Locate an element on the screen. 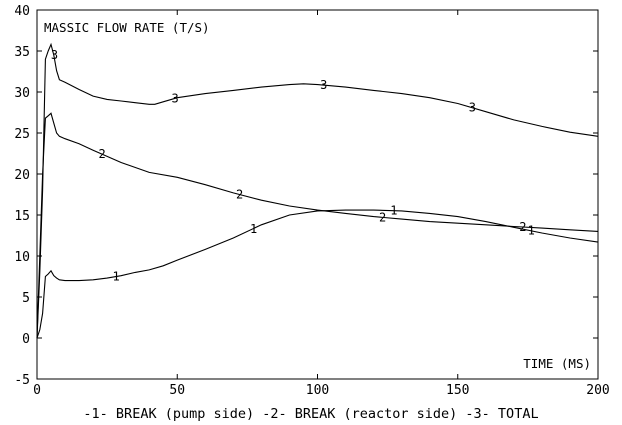 The height and width of the screenshot is (425, 622). y-tick-label: -5 is located at coordinates (22, 380).